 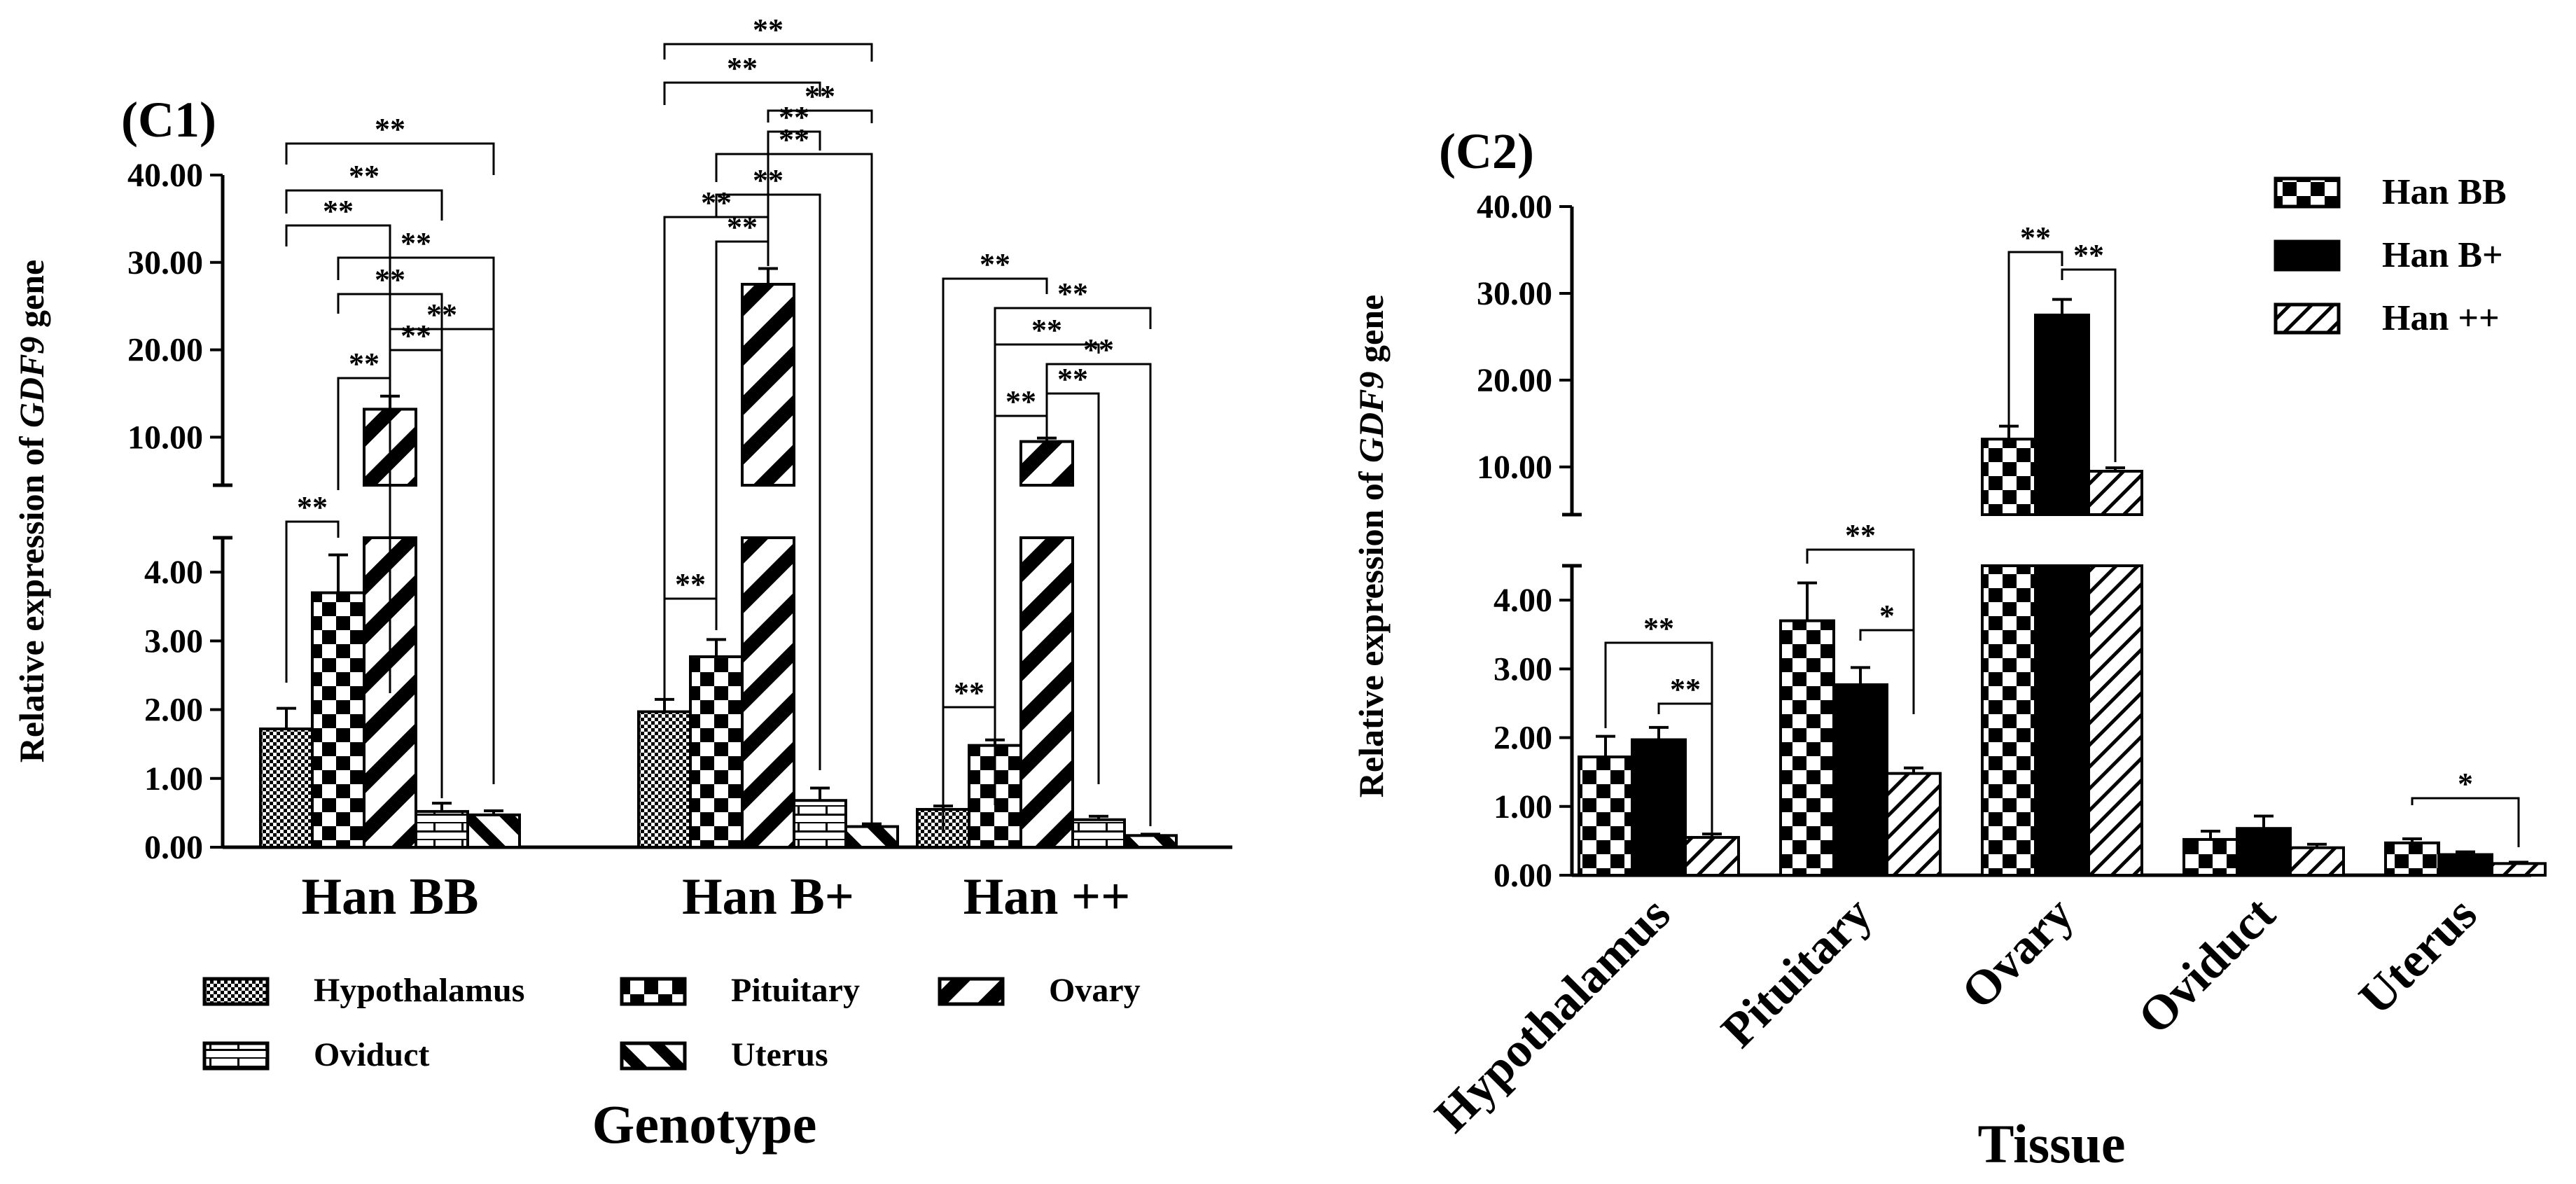 I want to click on legend-label: Pituitary, so click(x=795, y=990).